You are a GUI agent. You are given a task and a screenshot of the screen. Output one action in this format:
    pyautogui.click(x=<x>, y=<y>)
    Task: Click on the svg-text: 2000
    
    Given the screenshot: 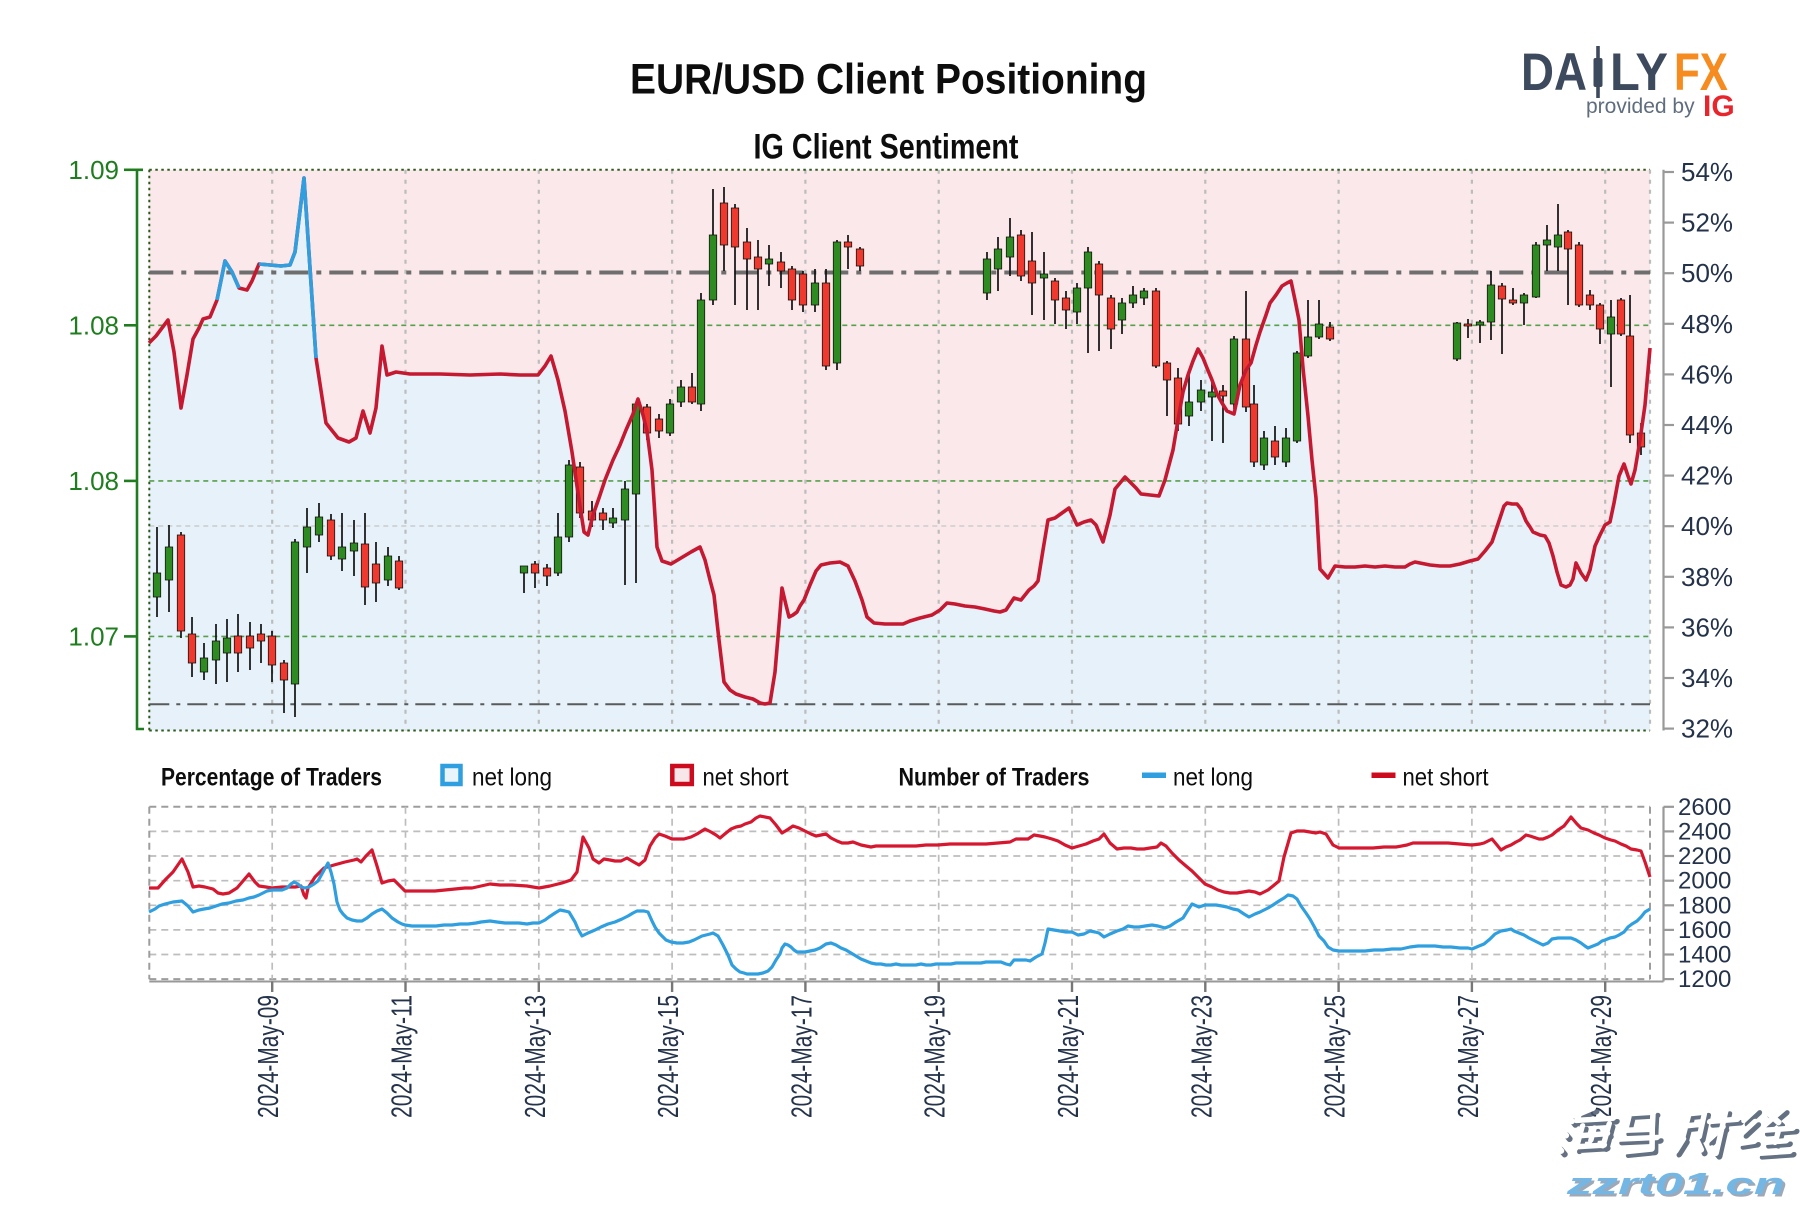 What is the action you would take?
    pyautogui.click(x=1704, y=881)
    